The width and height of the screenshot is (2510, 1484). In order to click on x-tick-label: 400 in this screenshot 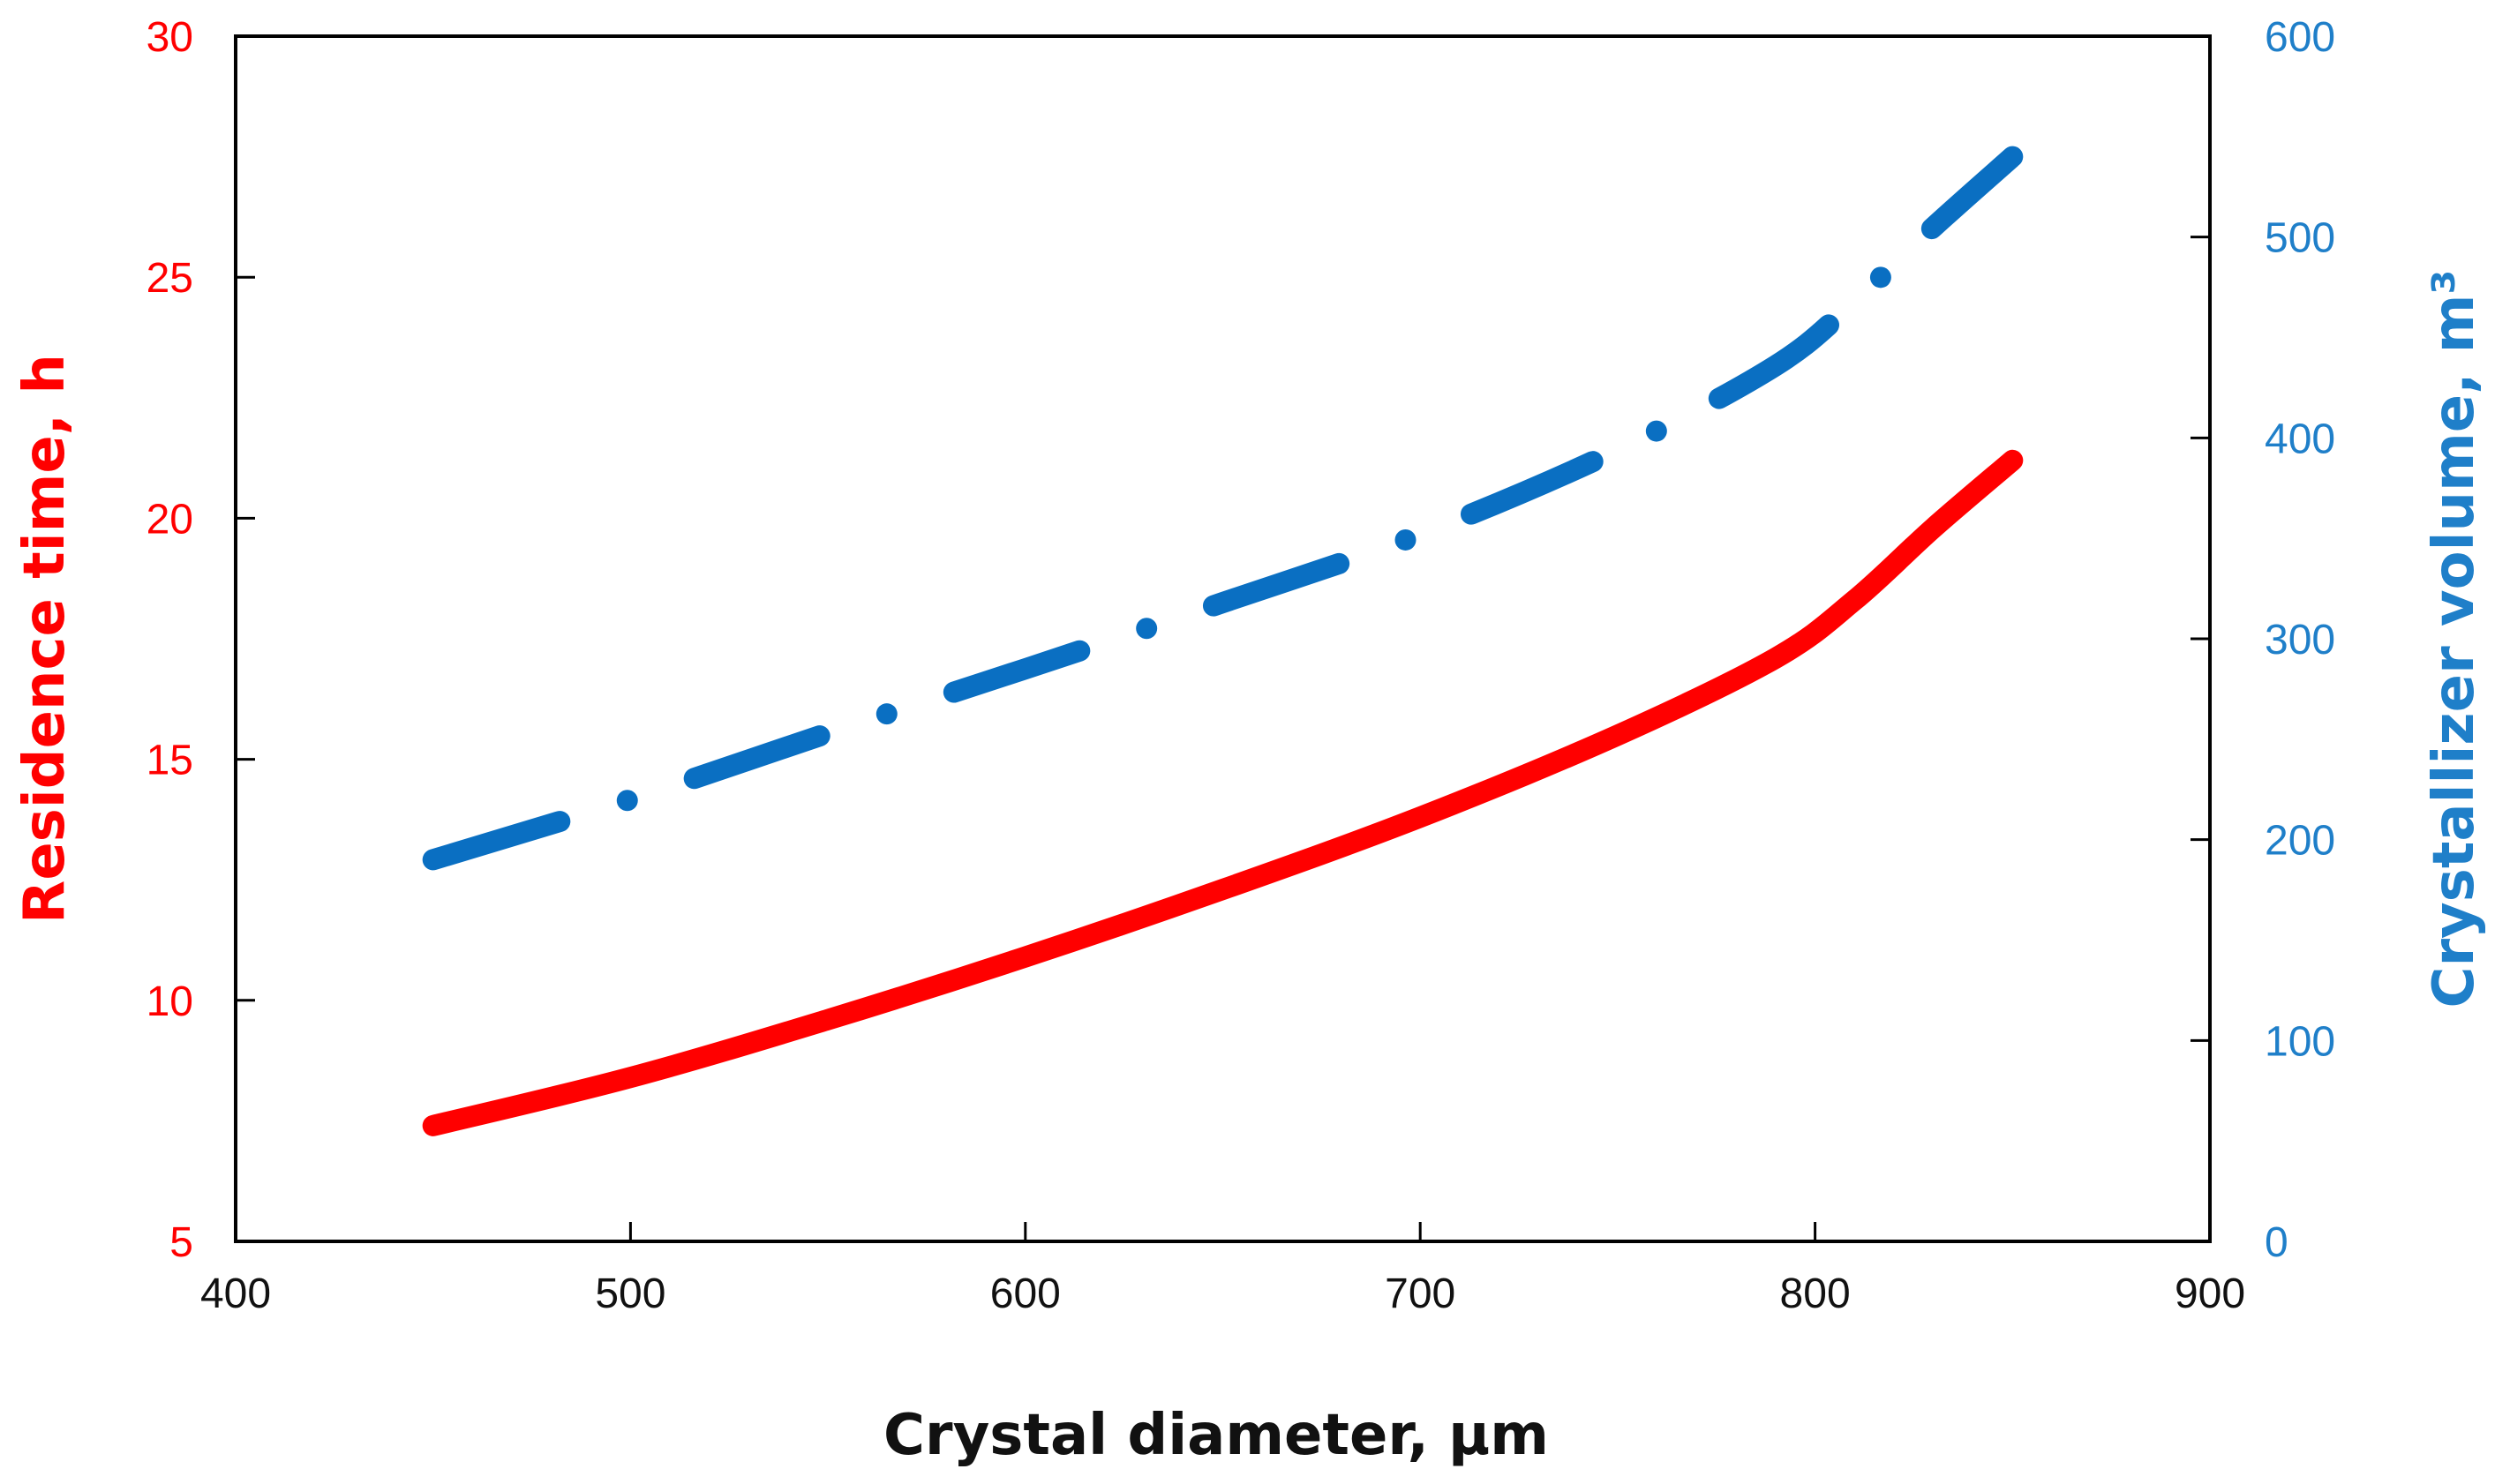, I will do `click(235, 1293)`.